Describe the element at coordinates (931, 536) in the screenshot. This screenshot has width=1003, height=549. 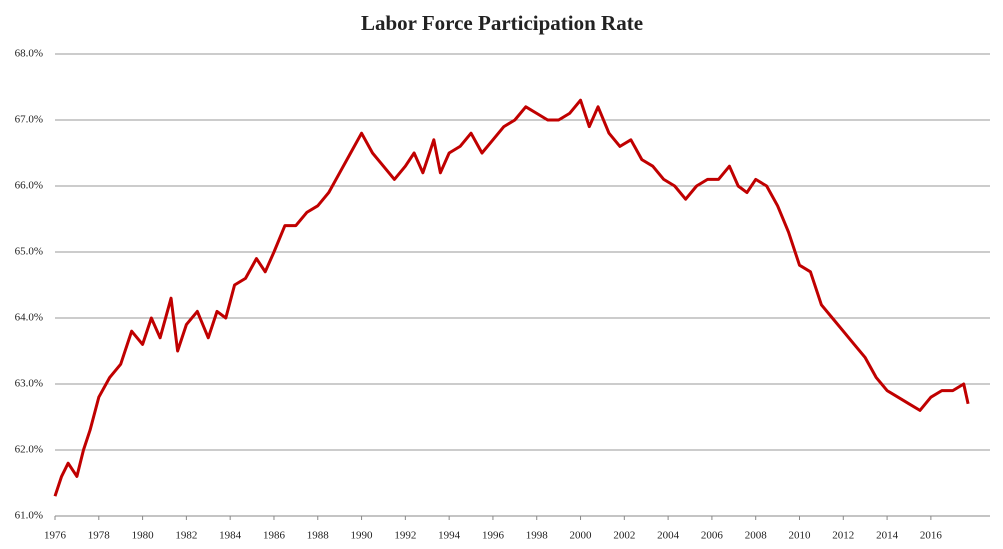
I see `x-tick-label: 2016` at that location.